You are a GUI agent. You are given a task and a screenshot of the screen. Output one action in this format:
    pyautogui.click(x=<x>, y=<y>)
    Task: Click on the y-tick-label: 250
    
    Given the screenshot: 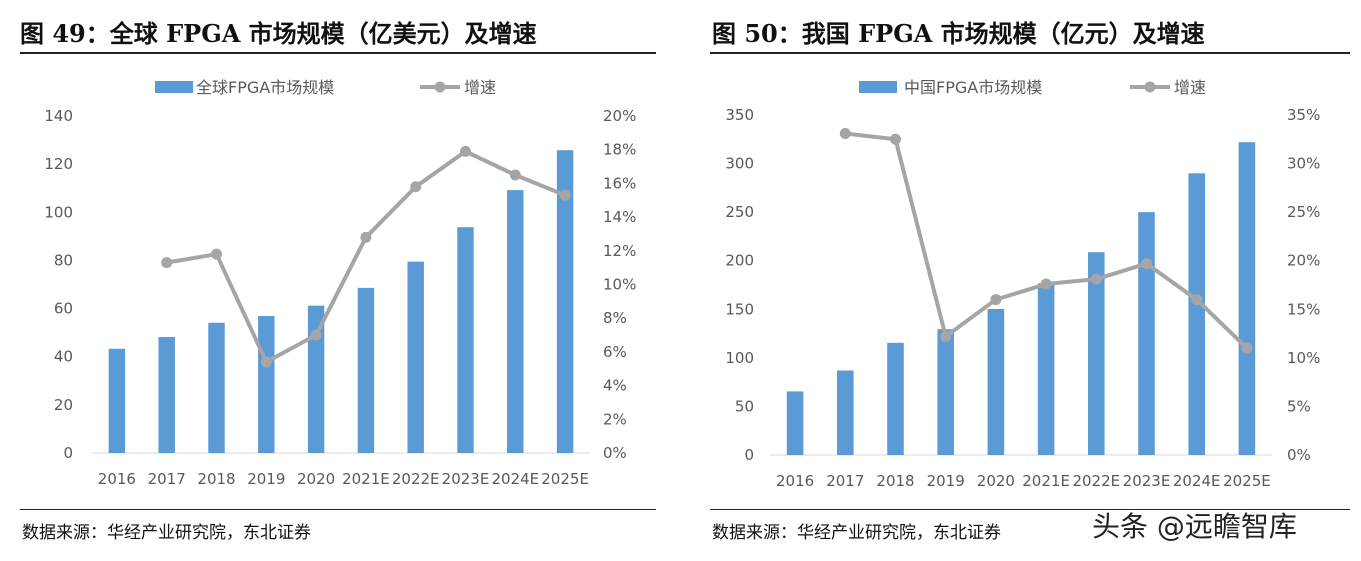 What is the action you would take?
    pyautogui.click(x=739, y=212)
    